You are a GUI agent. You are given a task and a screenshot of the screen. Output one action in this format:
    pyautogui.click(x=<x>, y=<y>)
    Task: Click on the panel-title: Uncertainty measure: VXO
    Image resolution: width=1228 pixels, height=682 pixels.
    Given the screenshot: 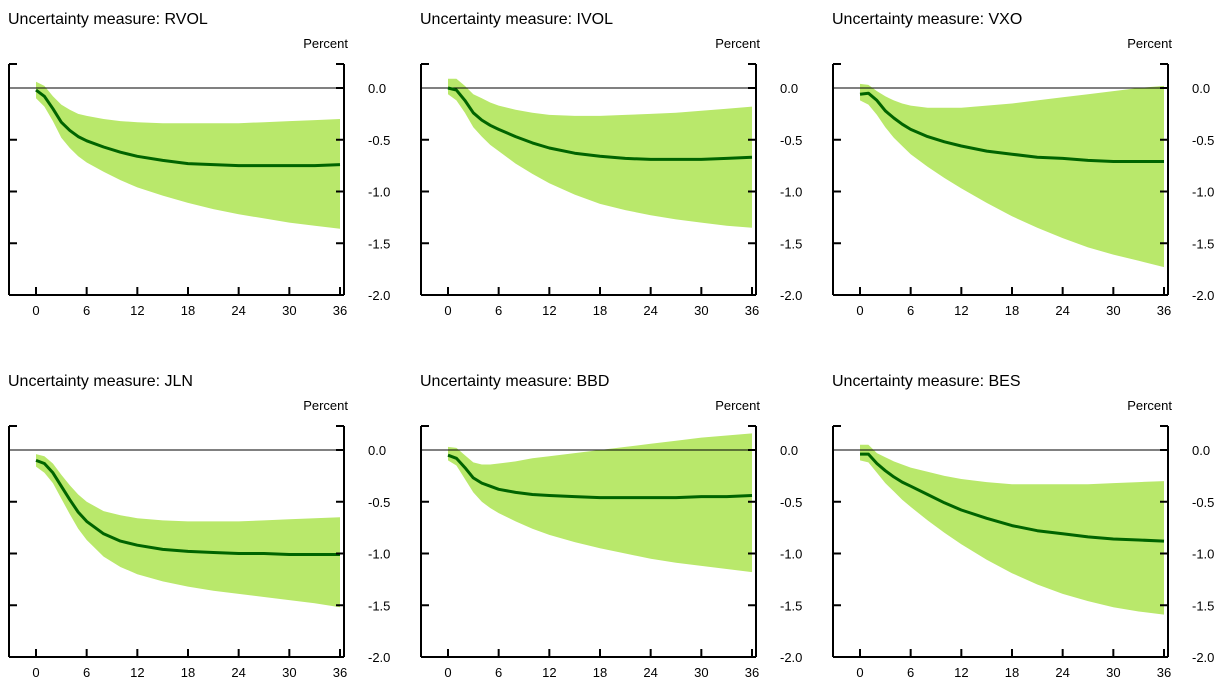 What is the action you would take?
    pyautogui.click(x=927, y=19)
    